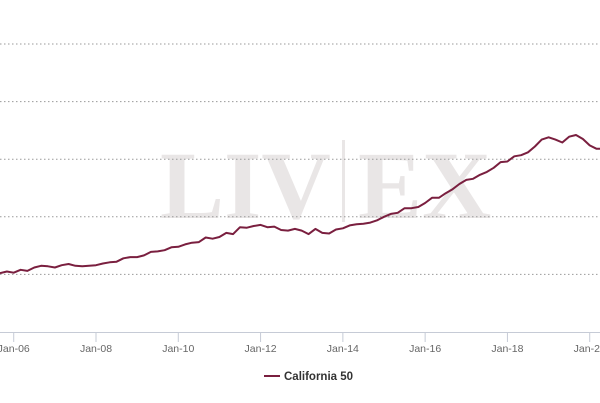  What do you see at coordinates (96, 349) in the screenshot?
I see `x-tick-label: Jan-08` at bounding box center [96, 349].